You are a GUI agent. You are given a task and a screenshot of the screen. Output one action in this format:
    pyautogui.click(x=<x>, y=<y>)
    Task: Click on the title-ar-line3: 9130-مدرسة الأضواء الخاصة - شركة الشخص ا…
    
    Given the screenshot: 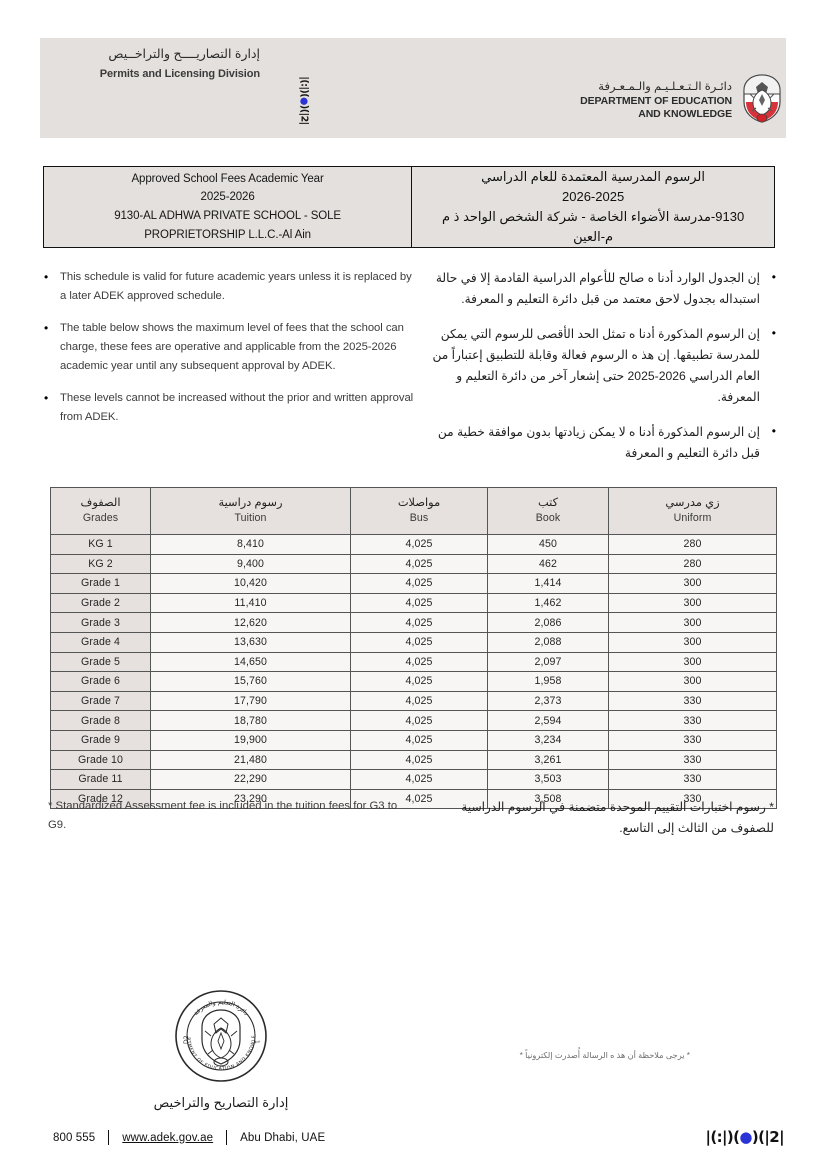 What is the action you would take?
    pyautogui.click(x=593, y=216)
    